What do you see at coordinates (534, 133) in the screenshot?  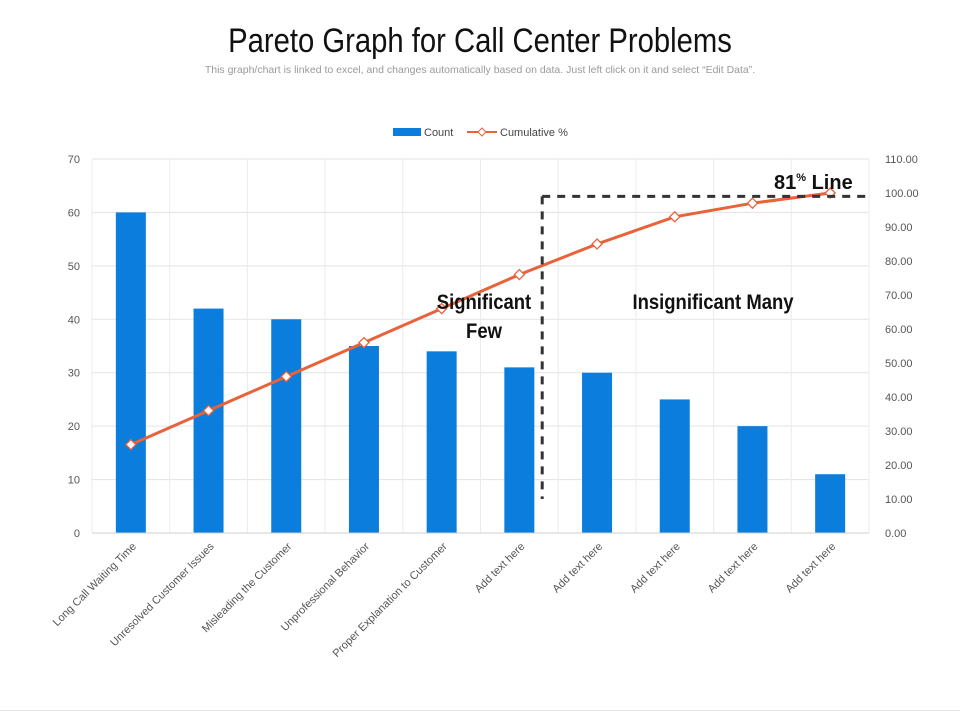 I see `legend-label-cumulative: Cumulative %` at bounding box center [534, 133].